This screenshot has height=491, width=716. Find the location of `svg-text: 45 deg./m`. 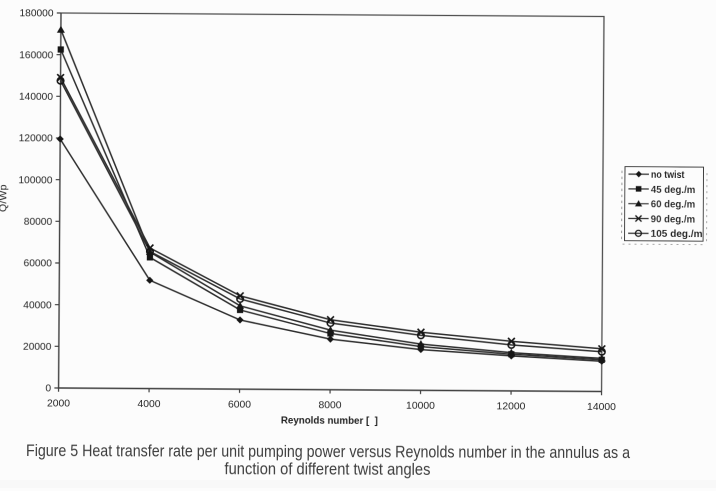

svg-text: 45 deg./m is located at coordinates (673, 190).